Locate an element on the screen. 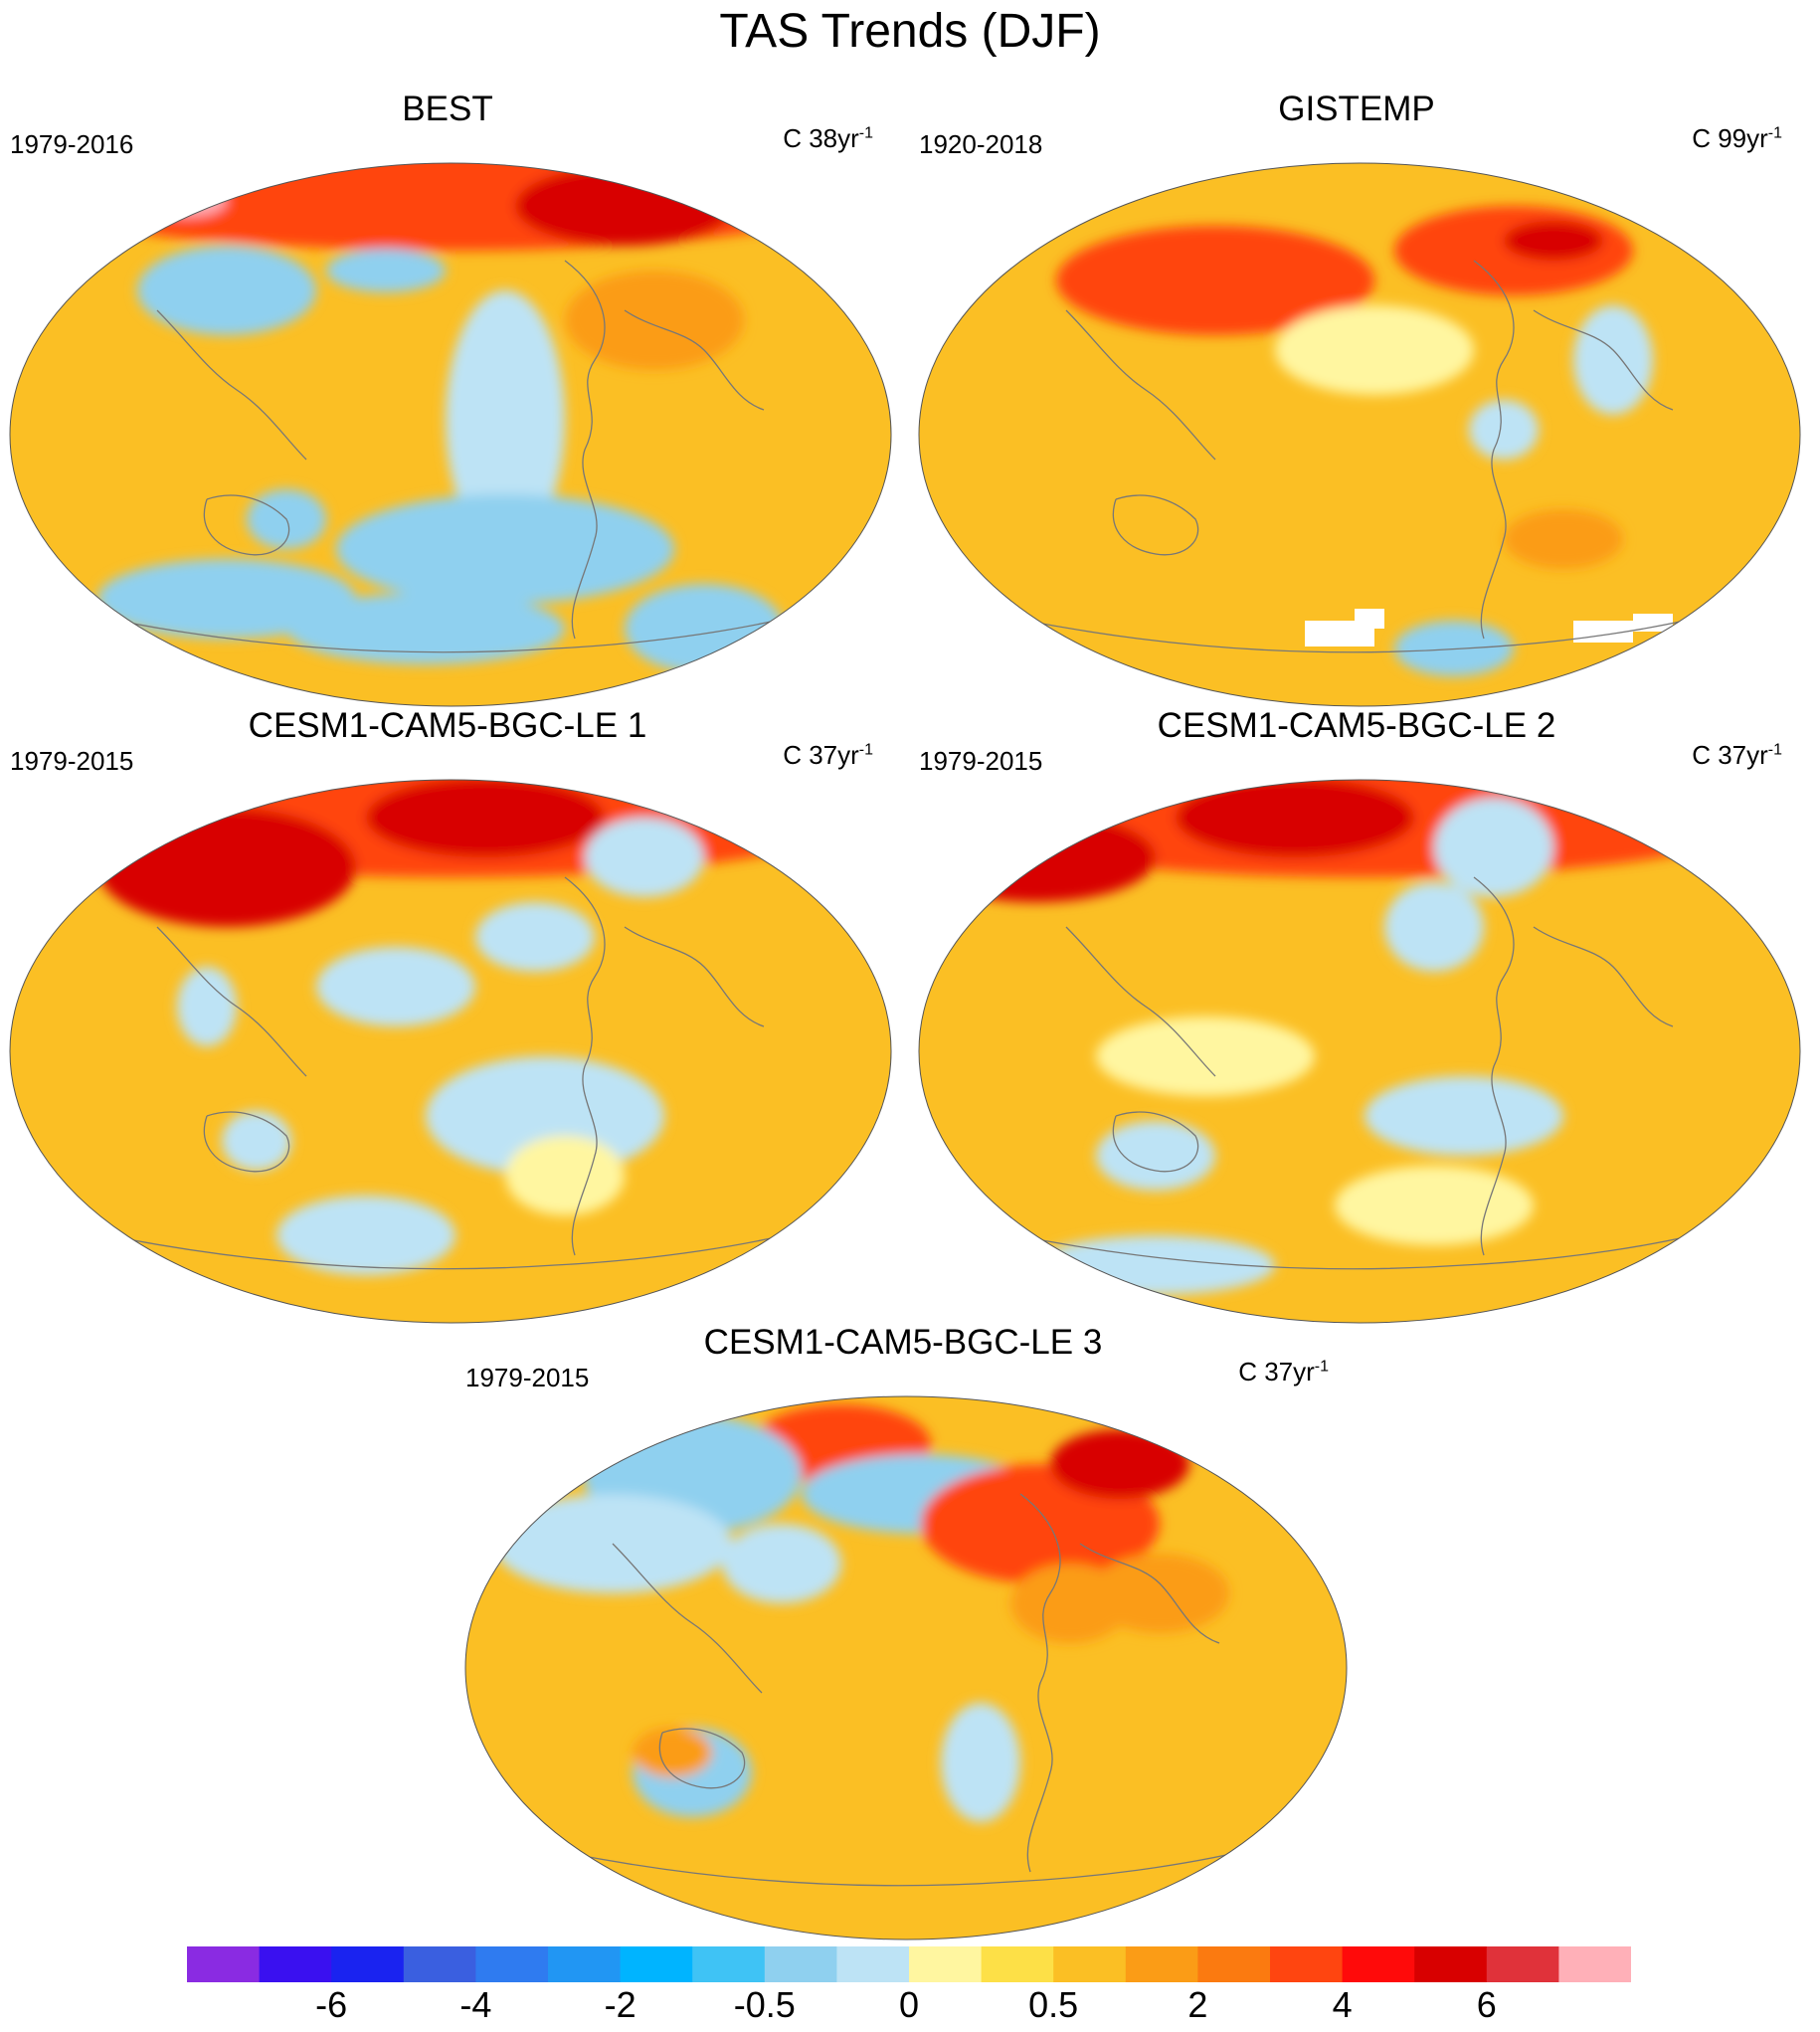 The height and width of the screenshot is (2032, 1820). panel-period: 1979-2016 is located at coordinates (72, 144).